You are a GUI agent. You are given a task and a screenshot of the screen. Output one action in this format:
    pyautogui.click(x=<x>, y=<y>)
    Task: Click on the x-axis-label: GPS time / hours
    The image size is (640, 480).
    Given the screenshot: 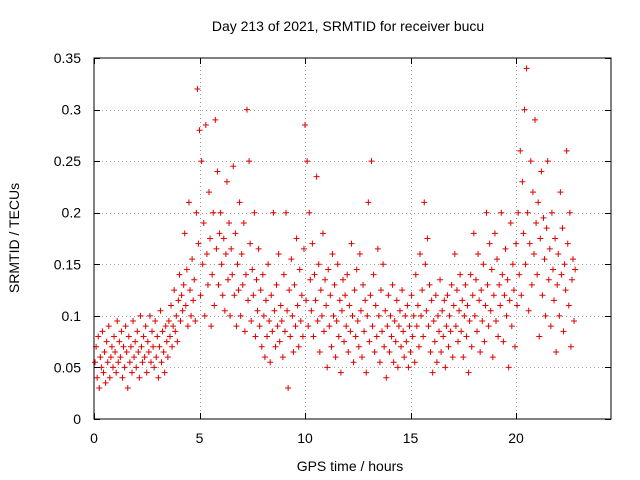 What is the action you would take?
    pyautogui.click(x=350, y=466)
    